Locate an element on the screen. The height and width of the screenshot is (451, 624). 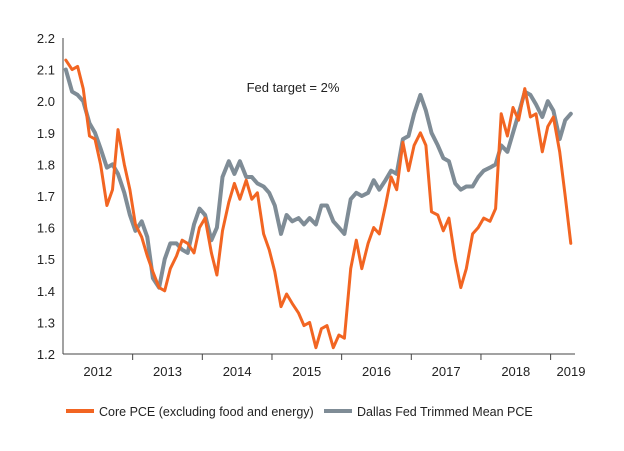
x-tick-label: 2017 is located at coordinates (446, 371).